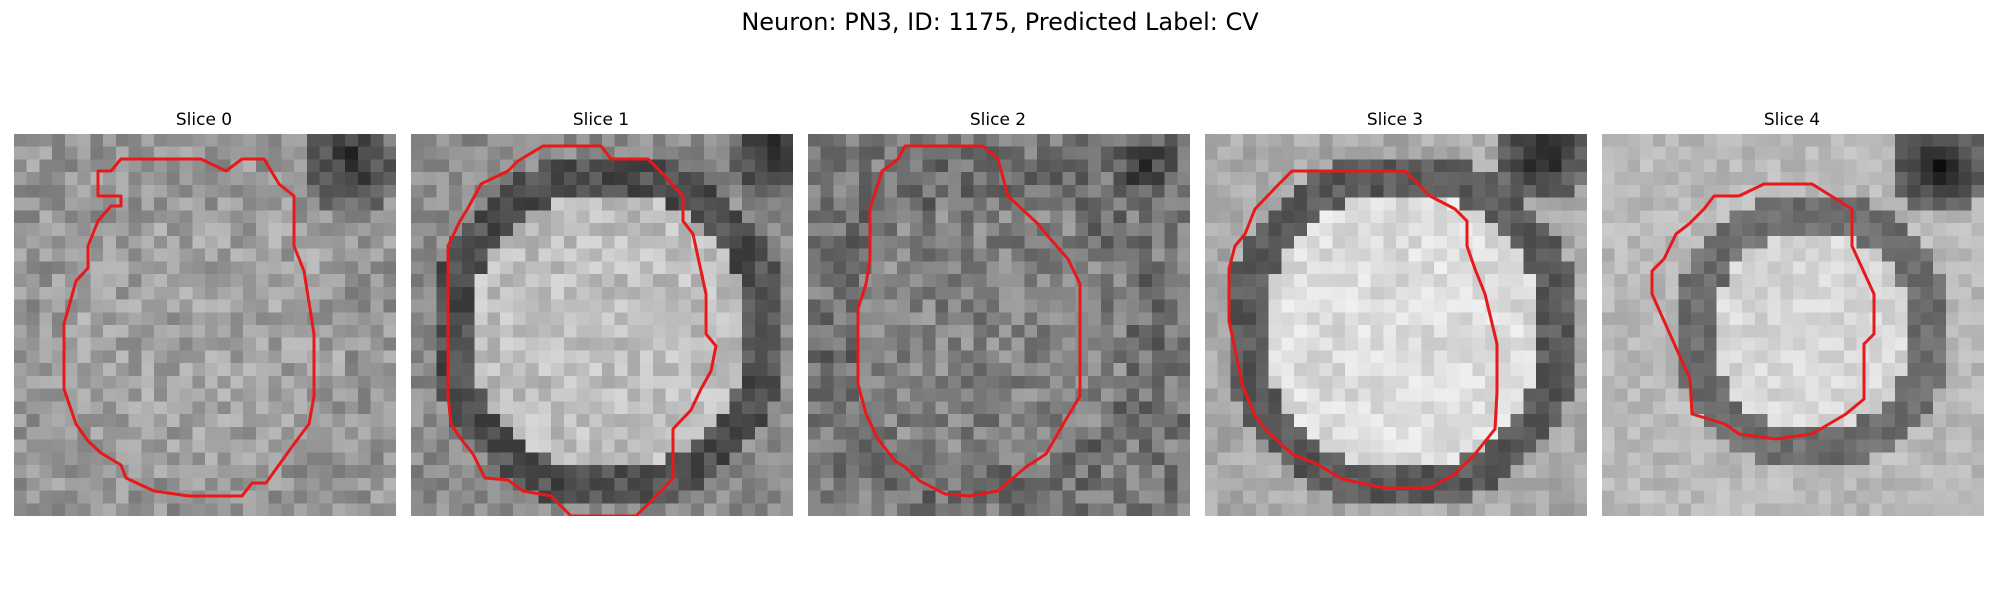 This screenshot has width=2000, height=600. I want to click on slice-panel-0: Slice 0, so click(205, 313).